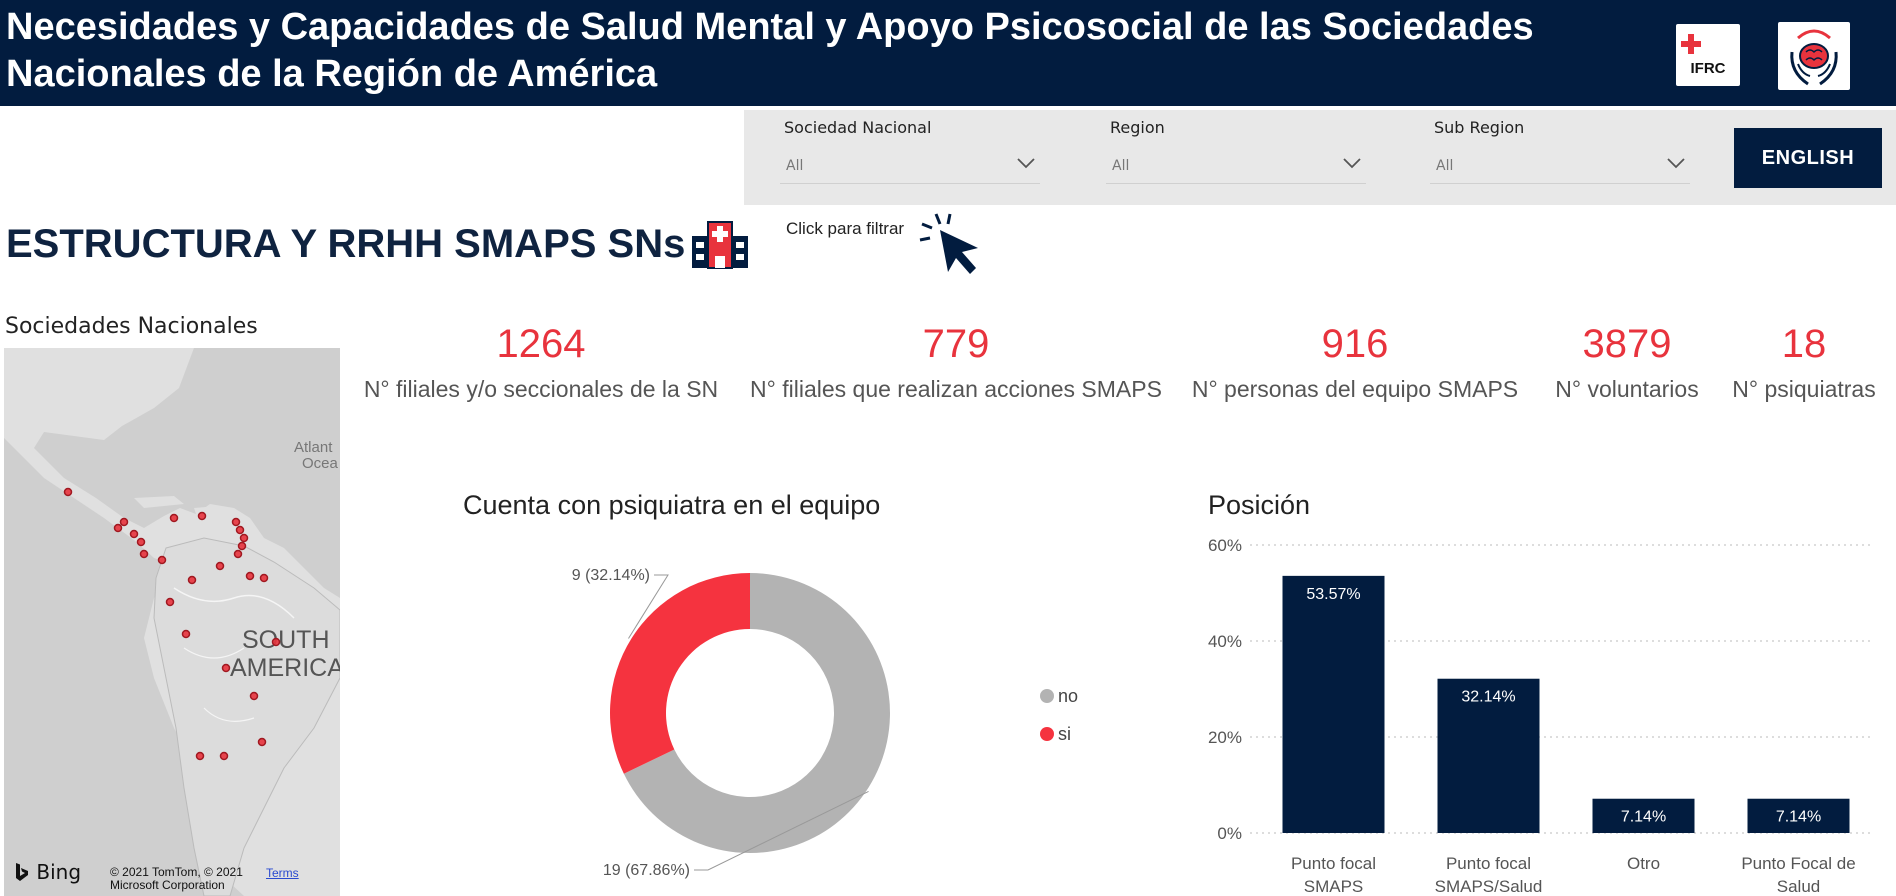 Image resolution: width=1896 pixels, height=896 pixels. I want to click on brain-hands-icon, so click(1814, 57).